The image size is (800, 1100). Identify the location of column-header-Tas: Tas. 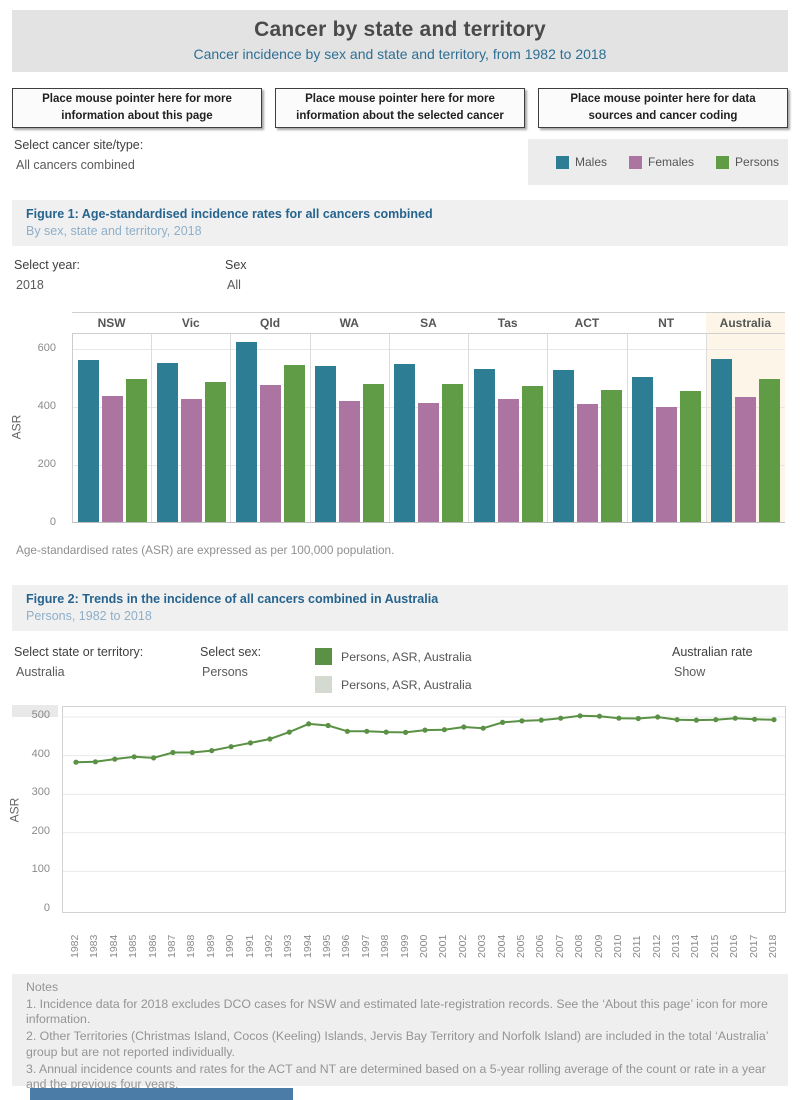
(507, 323).